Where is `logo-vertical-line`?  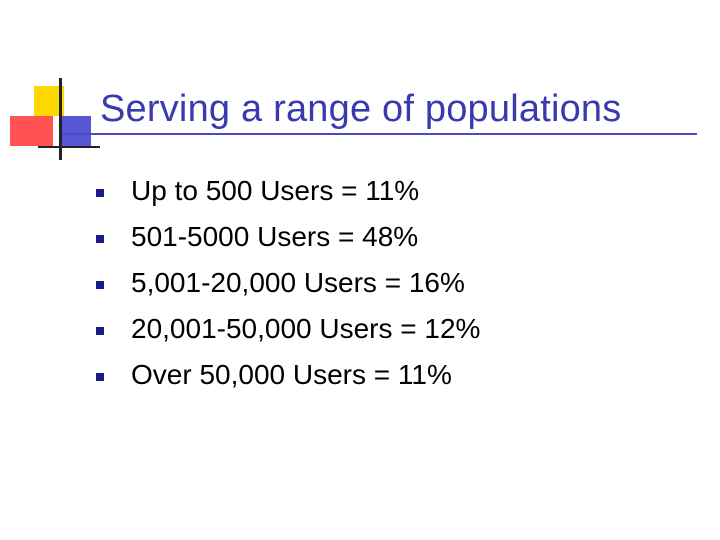
logo-vertical-line is located at coordinates (60, 119).